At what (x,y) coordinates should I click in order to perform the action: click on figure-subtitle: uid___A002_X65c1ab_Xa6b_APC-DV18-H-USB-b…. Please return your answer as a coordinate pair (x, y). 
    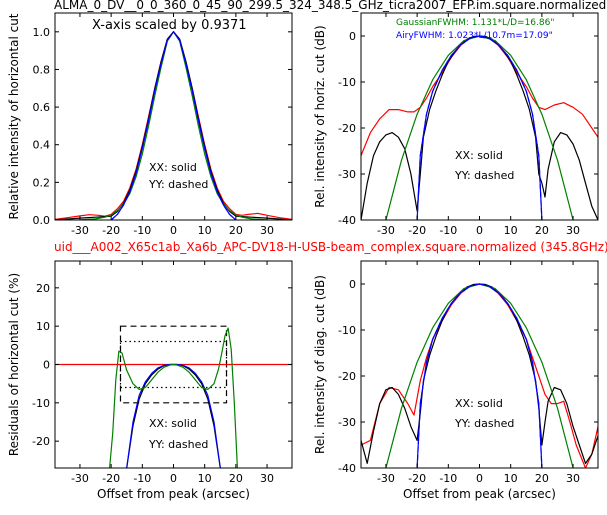
    Looking at the image, I should click on (330, 247).